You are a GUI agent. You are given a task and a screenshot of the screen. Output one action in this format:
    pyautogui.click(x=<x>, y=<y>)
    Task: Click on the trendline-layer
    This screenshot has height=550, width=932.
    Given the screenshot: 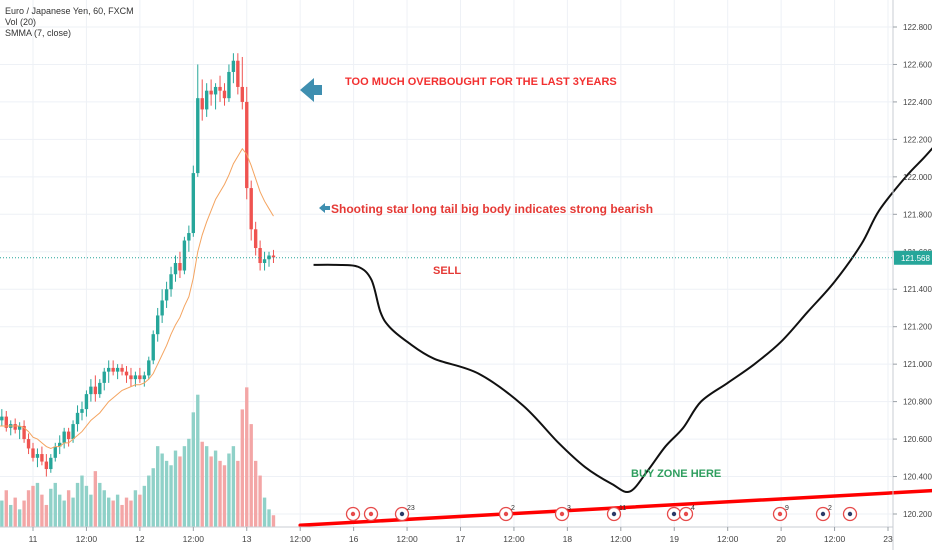 What is the action you would take?
    pyautogui.click(x=615, y=507)
    